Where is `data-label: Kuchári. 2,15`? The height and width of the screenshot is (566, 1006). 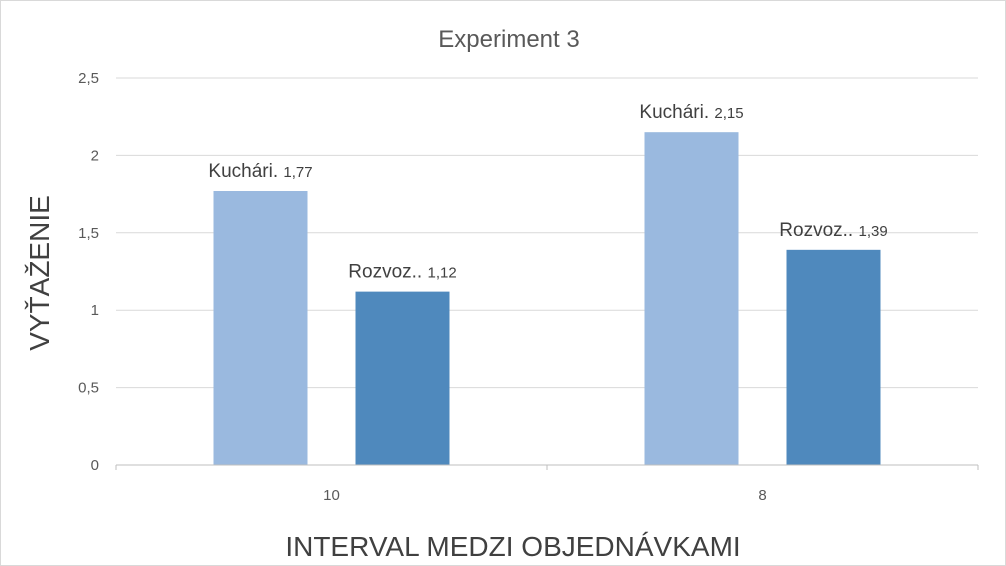 data-label: Kuchári. 2,15 is located at coordinates (691, 112).